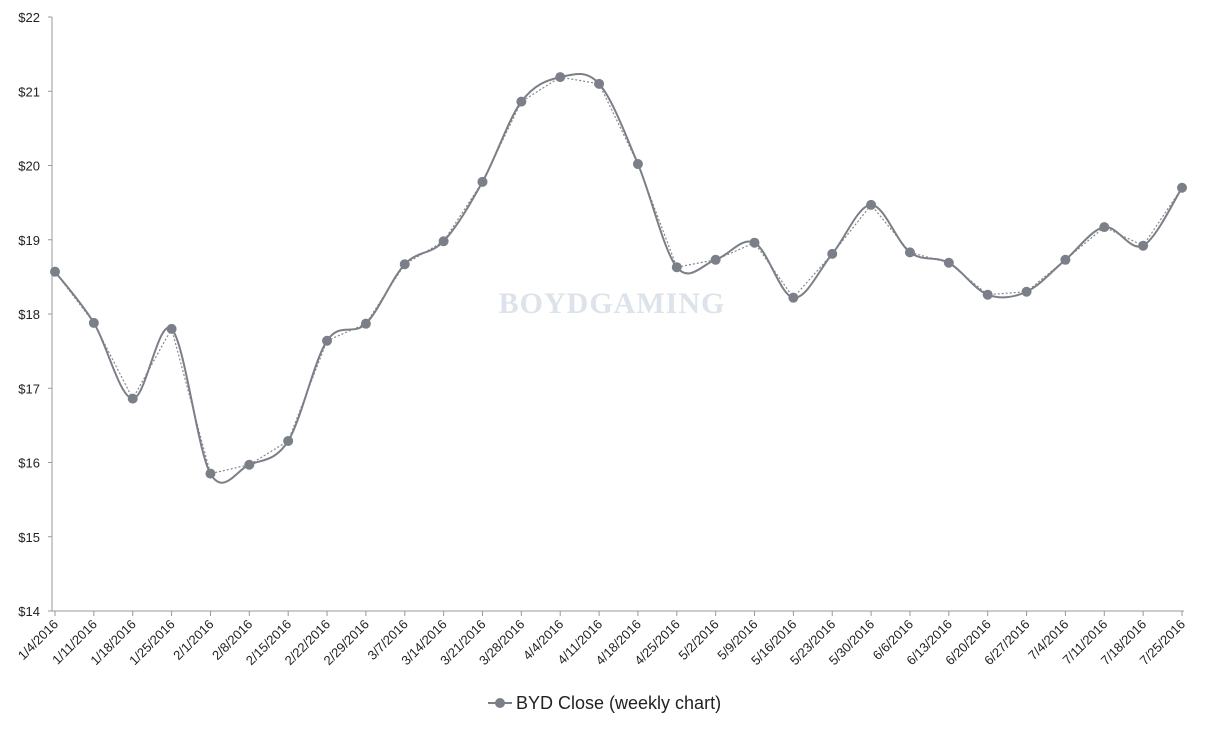  Describe the element at coordinates (29, 91) in the screenshot. I see `y-tick-label: $21` at that location.